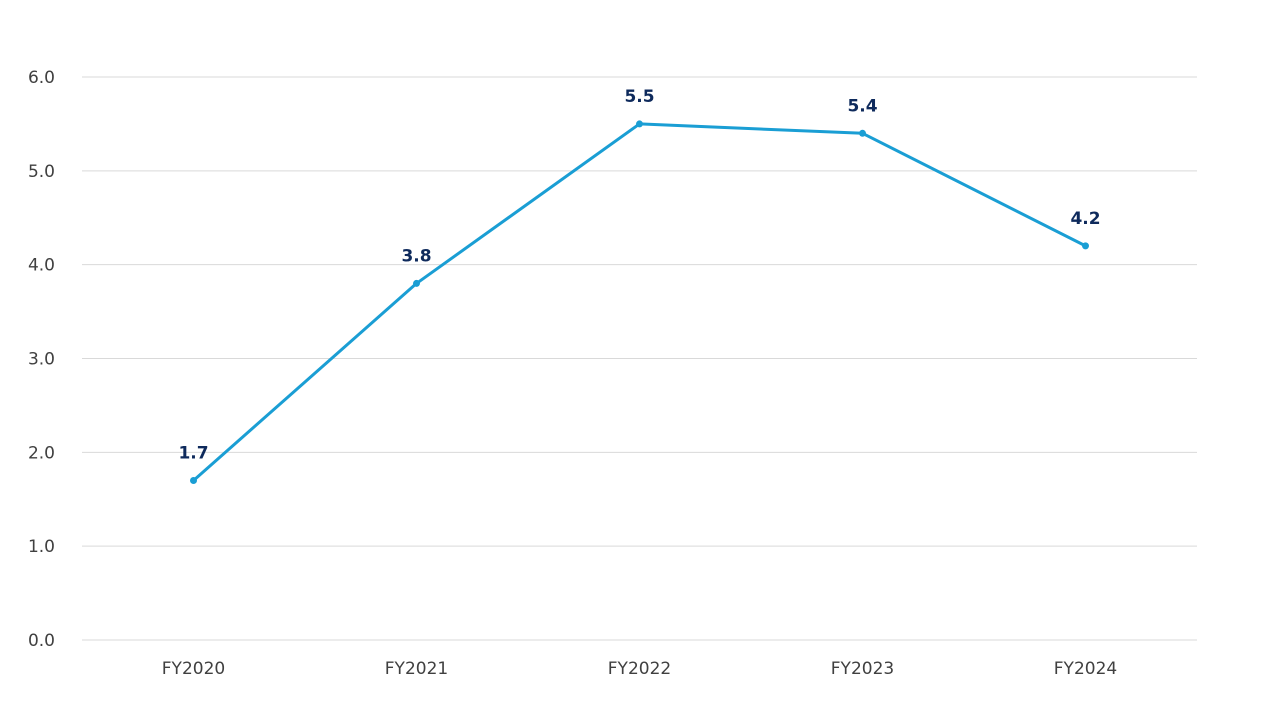 The image size is (1280, 720). Describe the element at coordinates (193, 453) in the screenshot. I see `data-label: 1.7` at that location.